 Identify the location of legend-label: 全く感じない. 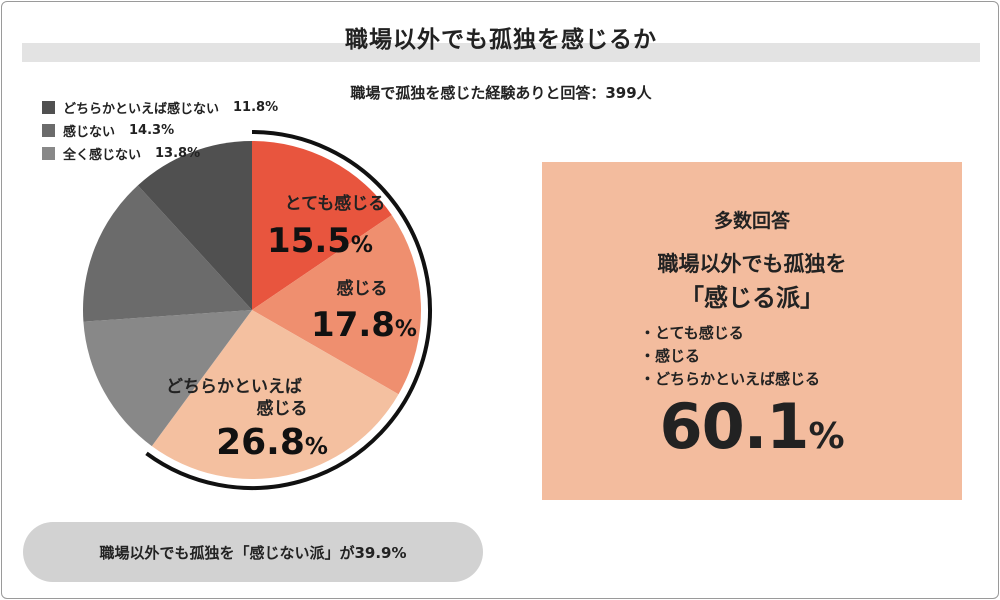
(102, 155).